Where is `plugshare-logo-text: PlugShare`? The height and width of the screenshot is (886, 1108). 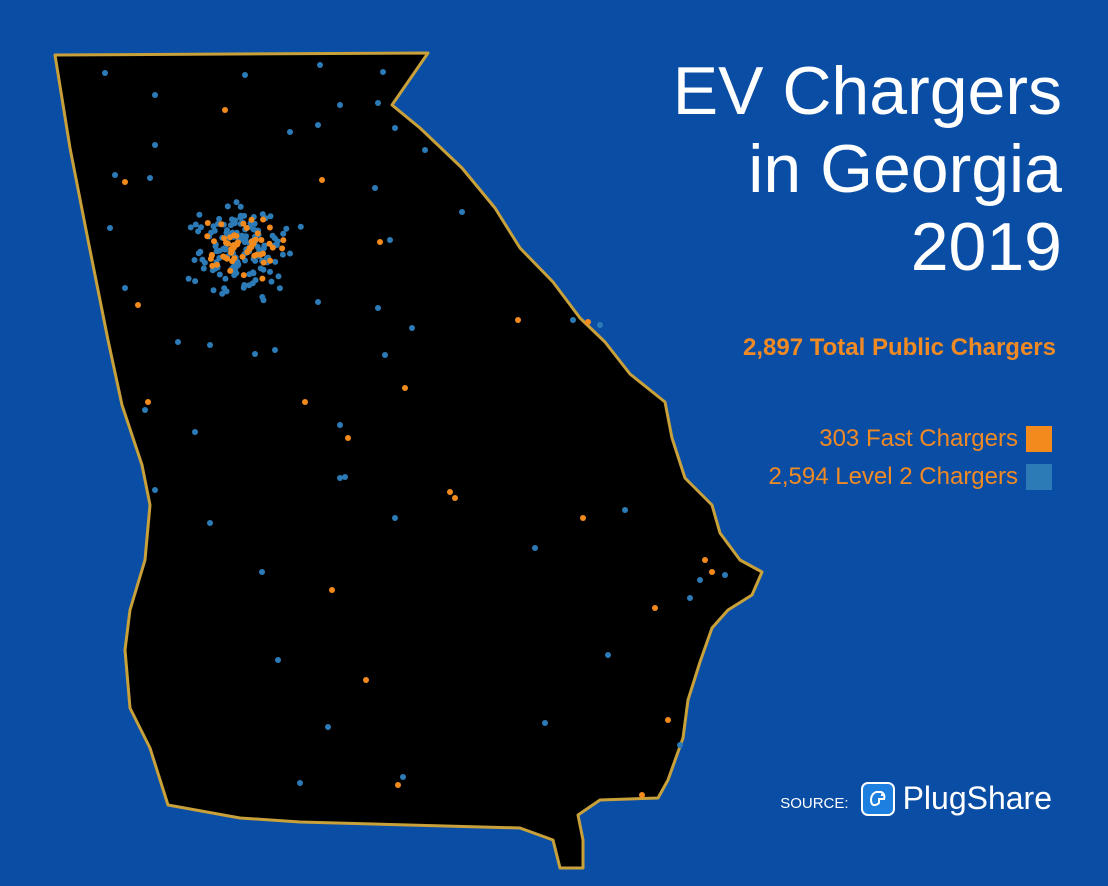 plugshare-logo-text: PlugShare is located at coordinates (977, 798).